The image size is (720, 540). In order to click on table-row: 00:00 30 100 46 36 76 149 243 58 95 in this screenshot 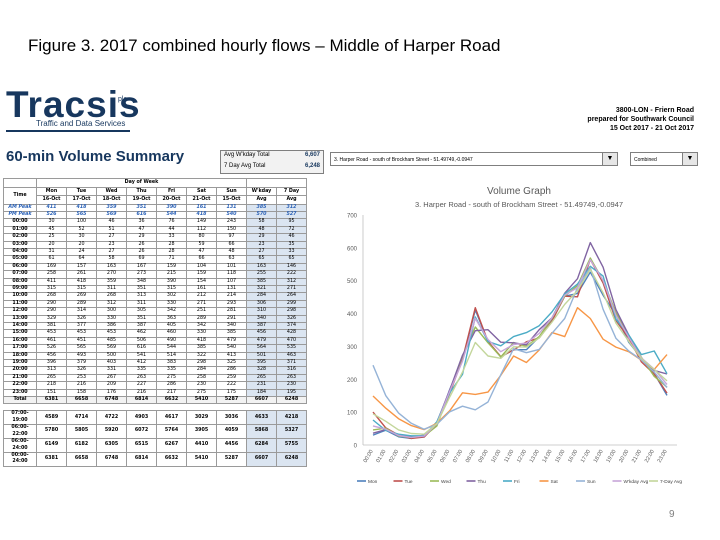, I will do `click(155, 222)`.